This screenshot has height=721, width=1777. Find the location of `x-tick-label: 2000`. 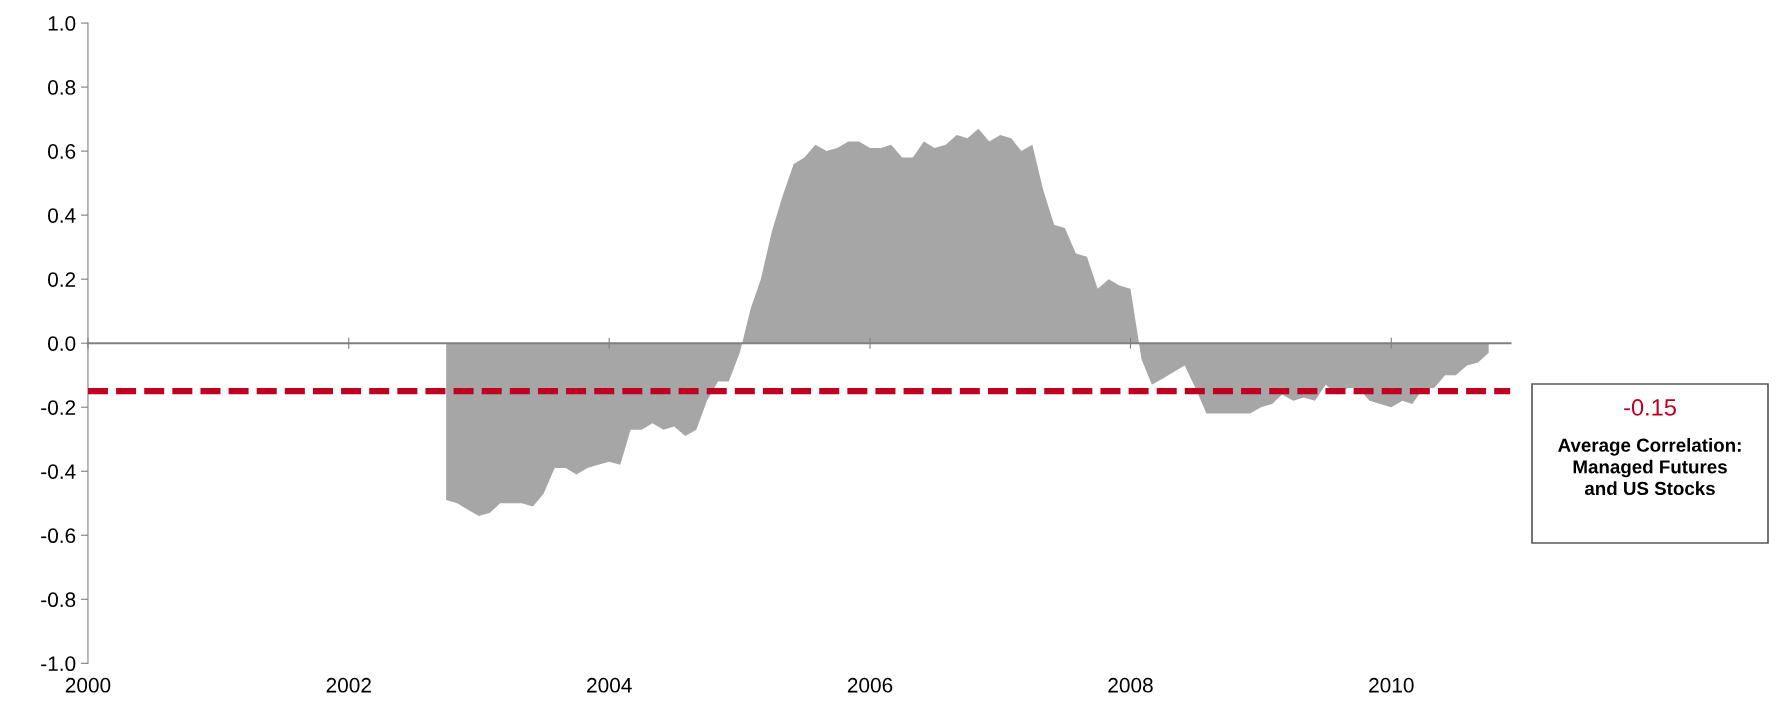

x-tick-label: 2000 is located at coordinates (88, 685).